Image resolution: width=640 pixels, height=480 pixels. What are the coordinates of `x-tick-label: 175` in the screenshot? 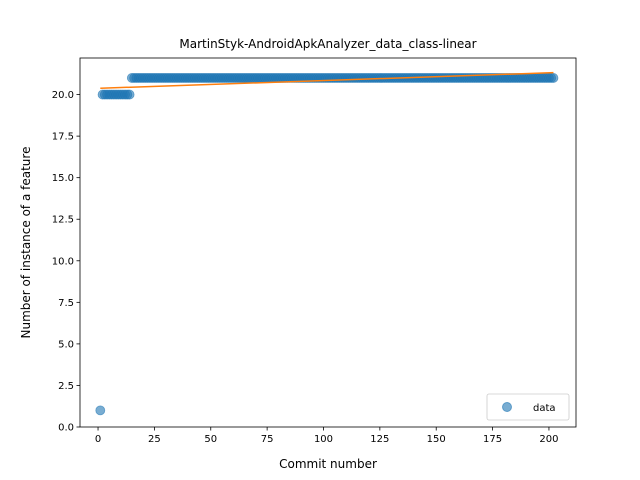 It's located at (492, 439).